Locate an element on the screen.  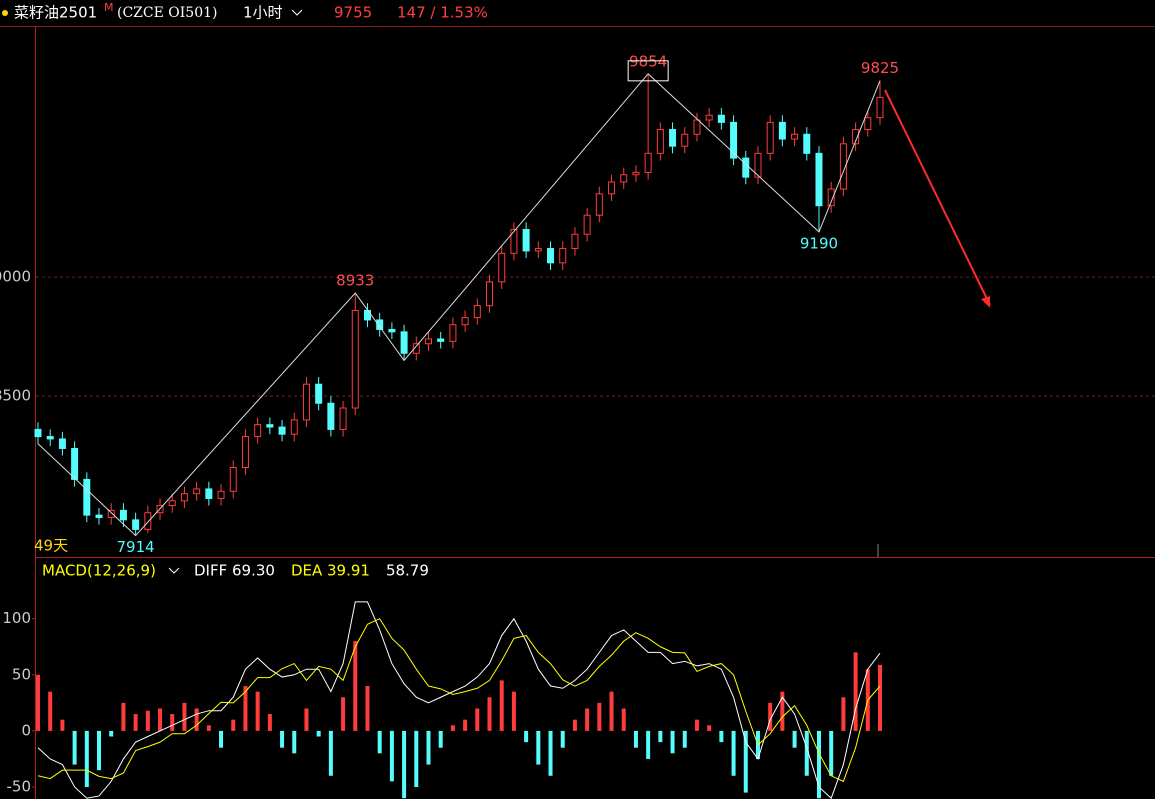
trend-arrow-head is located at coordinates (985, 302).